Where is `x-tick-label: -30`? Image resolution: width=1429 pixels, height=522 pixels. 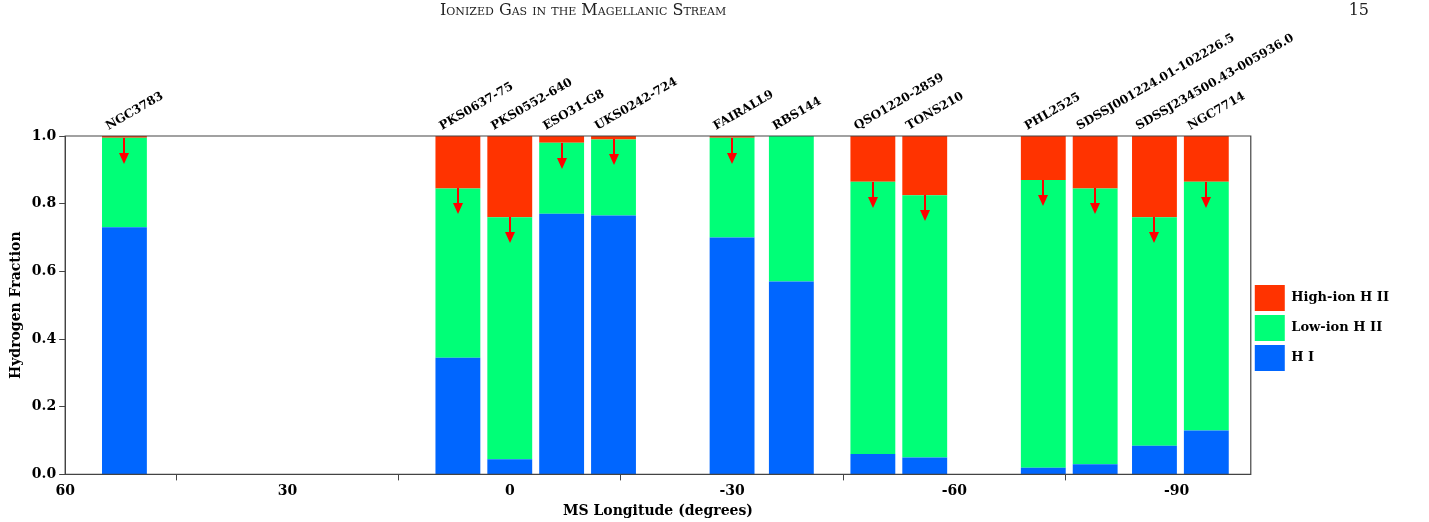
x-tick-label: -30 is located at coordinates (732, 490).